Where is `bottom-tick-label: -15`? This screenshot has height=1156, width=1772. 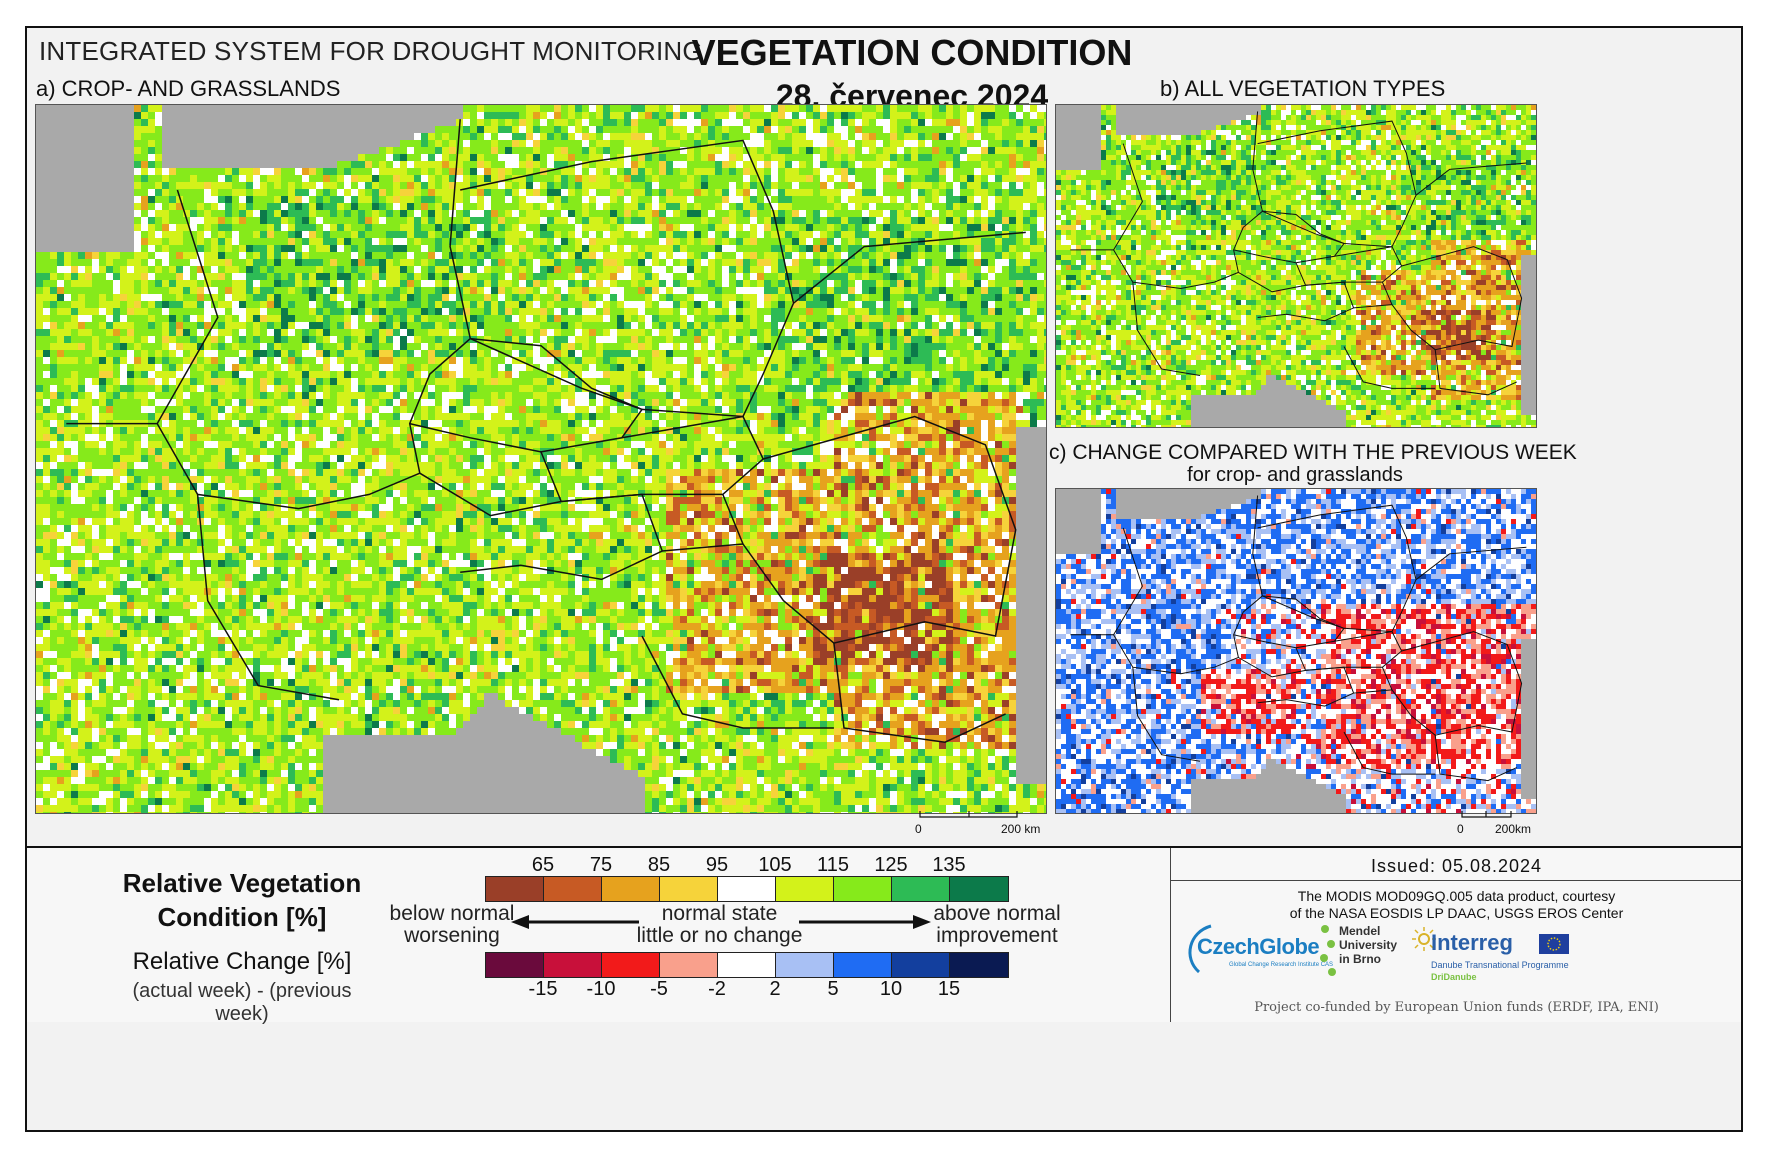 bottom-tick-label: -15 is located at coordinates (543, 989).